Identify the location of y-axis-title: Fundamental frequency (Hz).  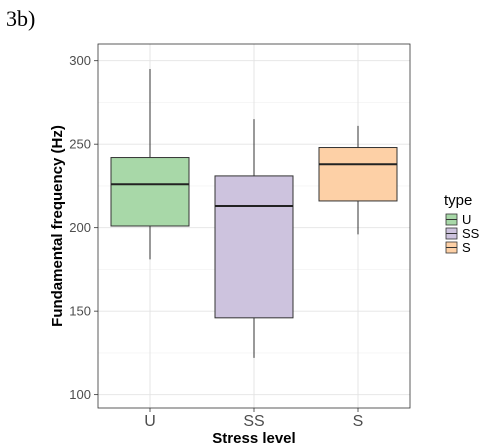
(57, 226).